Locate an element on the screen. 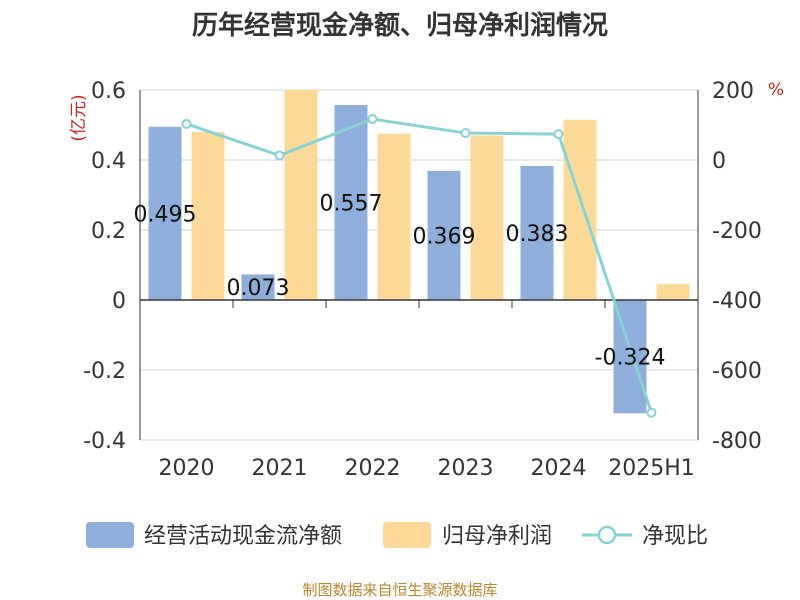 This screenshot has height=600, width=800. right-tick-label: -200 is located at coordinates (737, 231).